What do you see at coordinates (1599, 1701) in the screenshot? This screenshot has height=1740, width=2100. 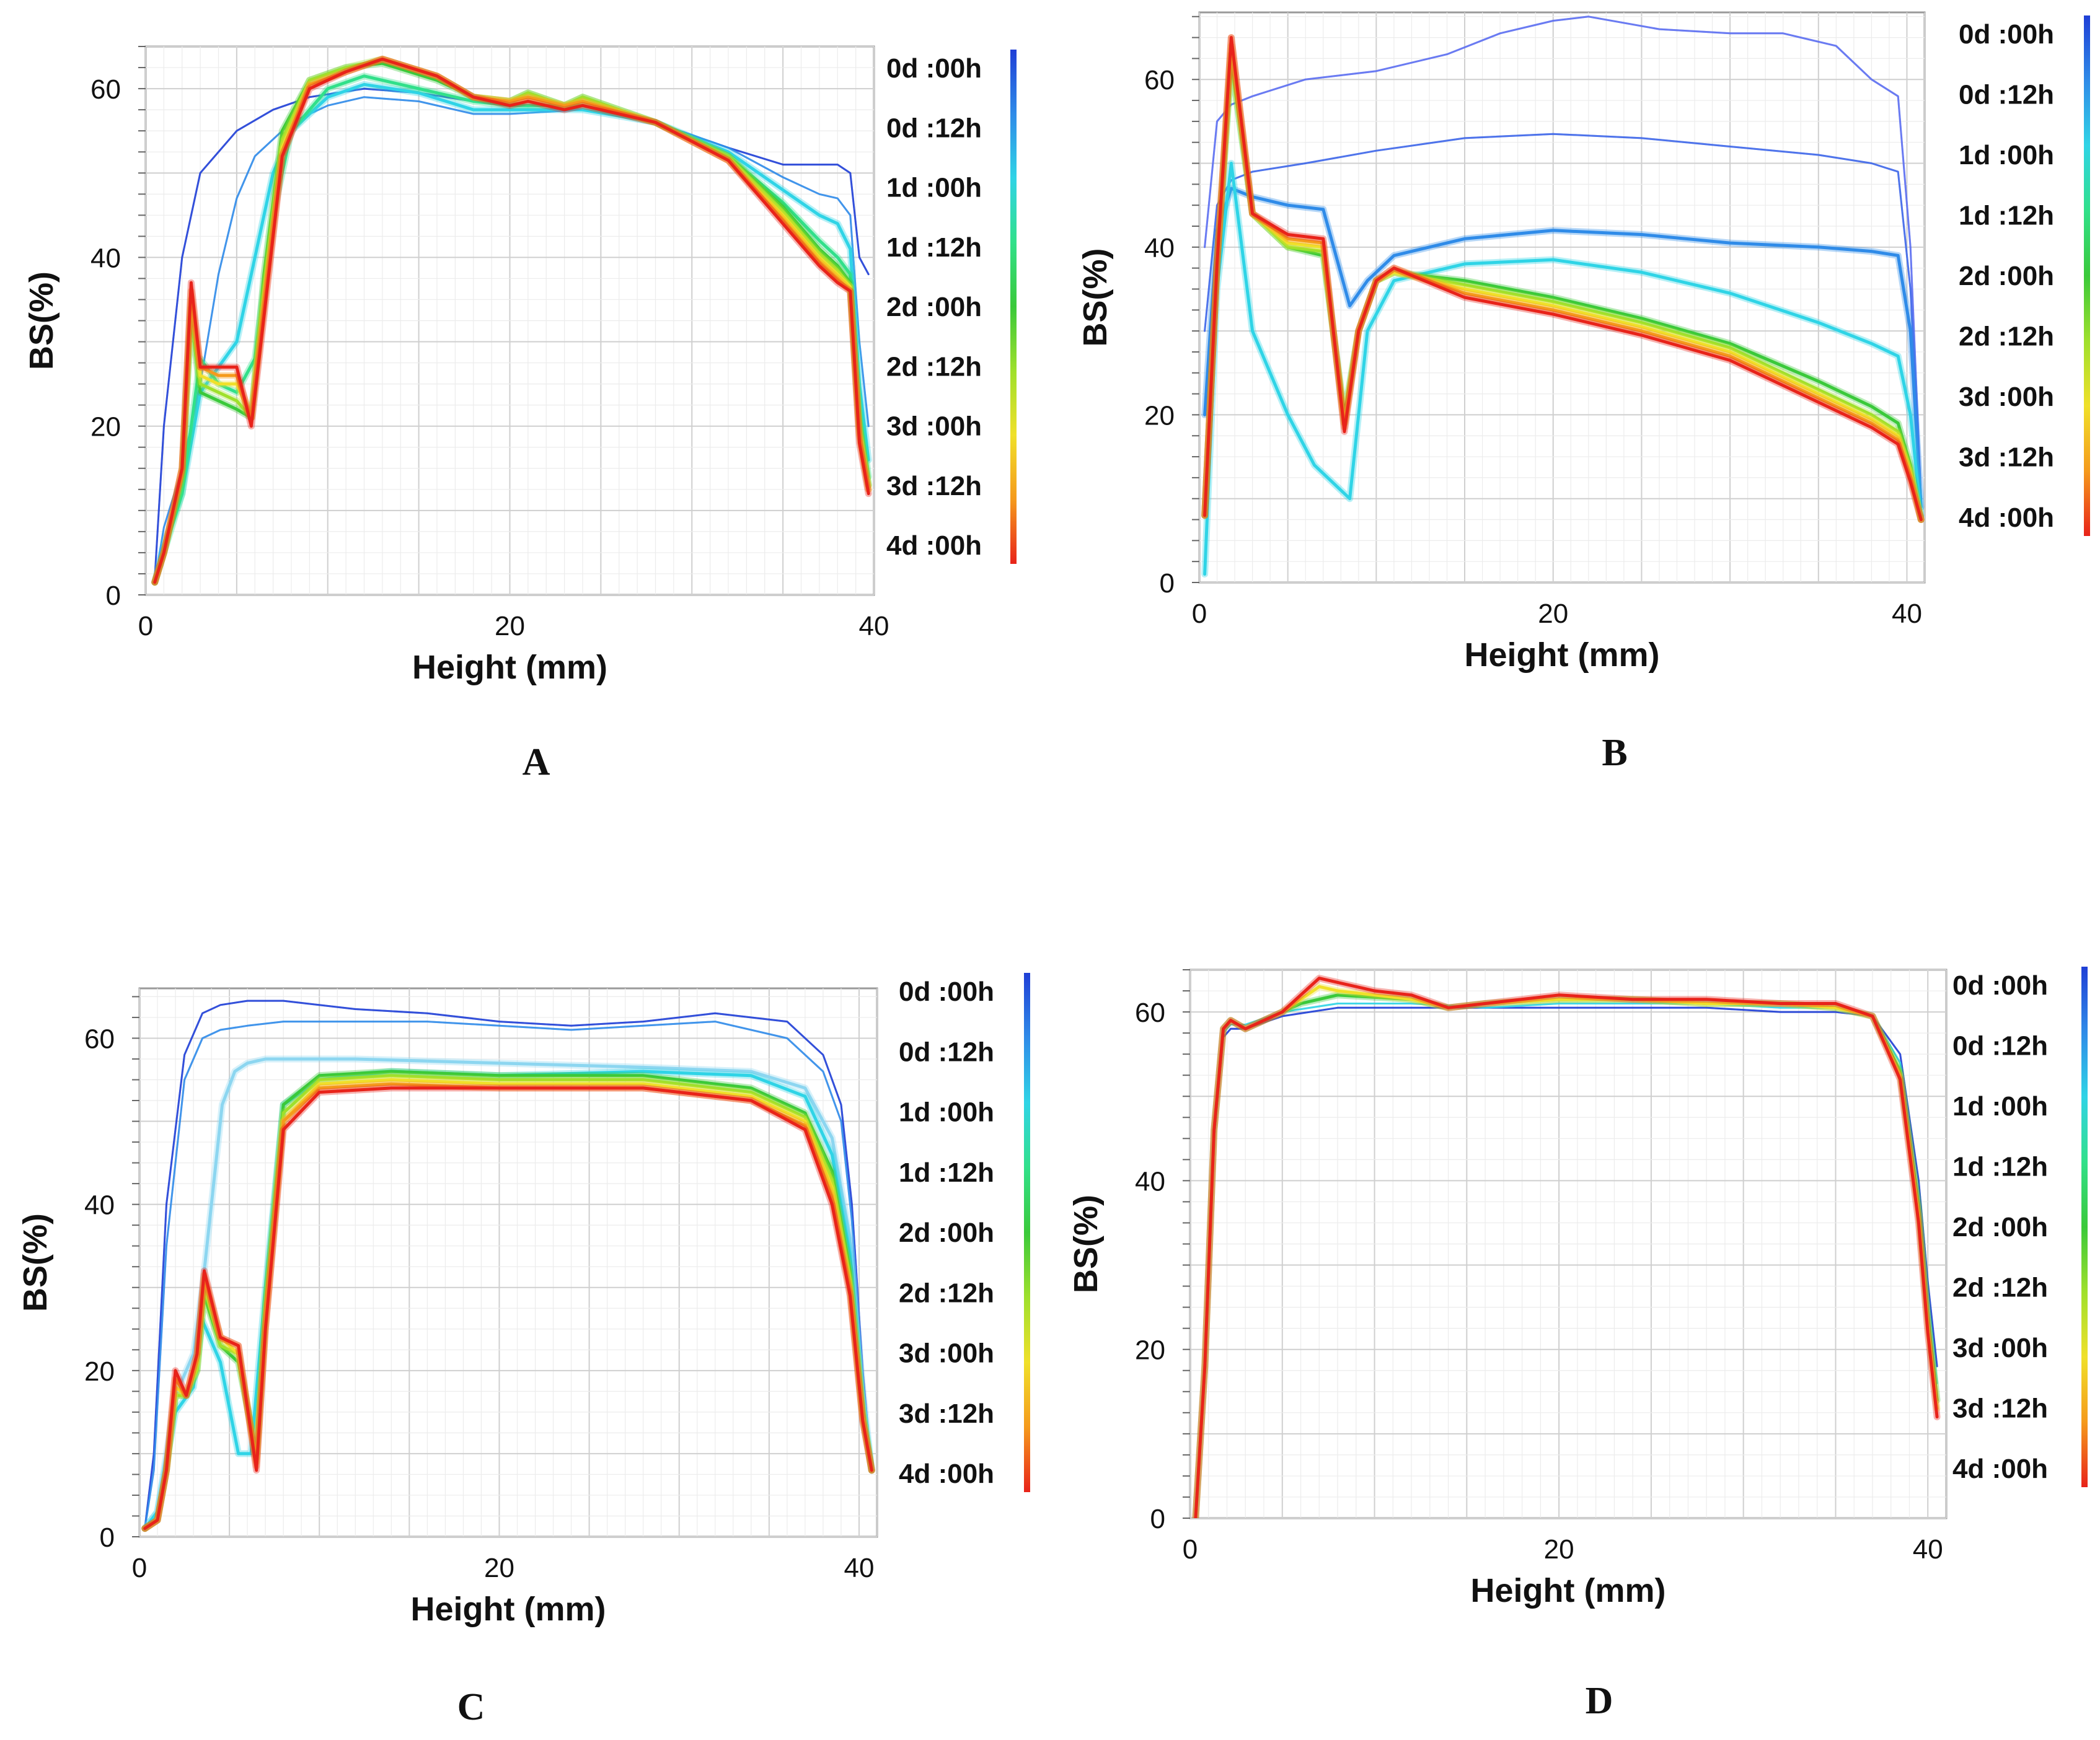 I see `panel-label: D` at bounding box center [1599, 1701].